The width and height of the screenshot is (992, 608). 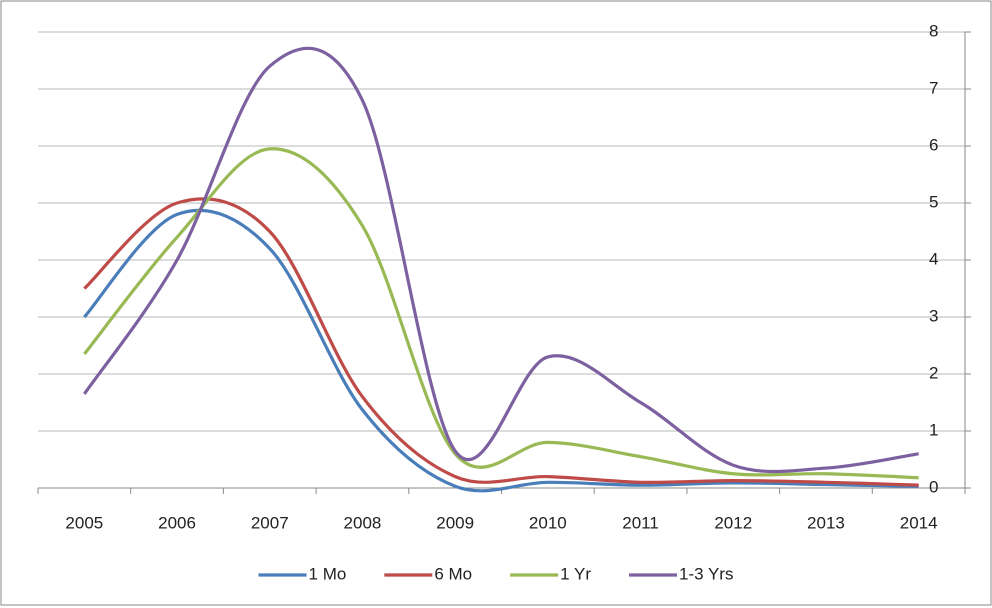 I want to click on x-tick-label: 2011, so click(x=640, y=522).